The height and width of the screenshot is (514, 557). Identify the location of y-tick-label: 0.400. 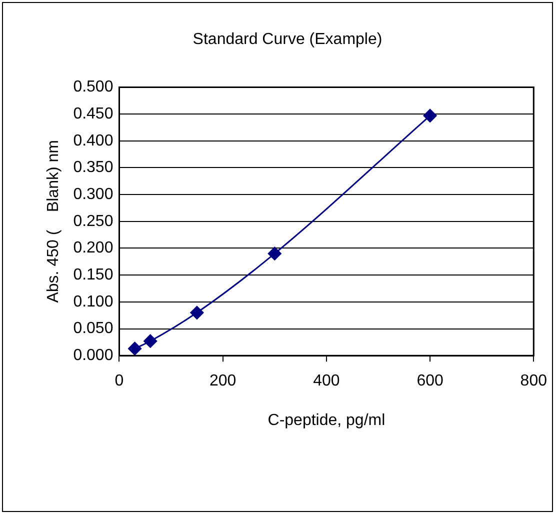
(93, 141).